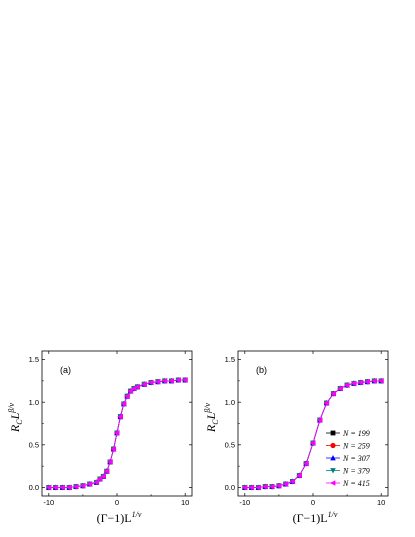  I want to click on panel-label: (b), so click(261, 370).